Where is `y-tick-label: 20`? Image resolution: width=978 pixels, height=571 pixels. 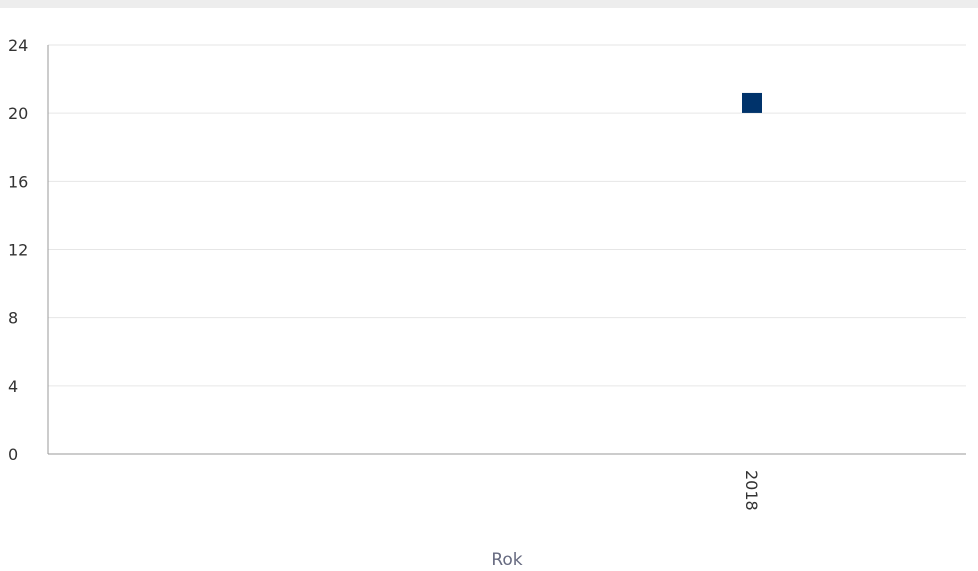 y-tick-label: 20 is located at coordinates (18, 113).